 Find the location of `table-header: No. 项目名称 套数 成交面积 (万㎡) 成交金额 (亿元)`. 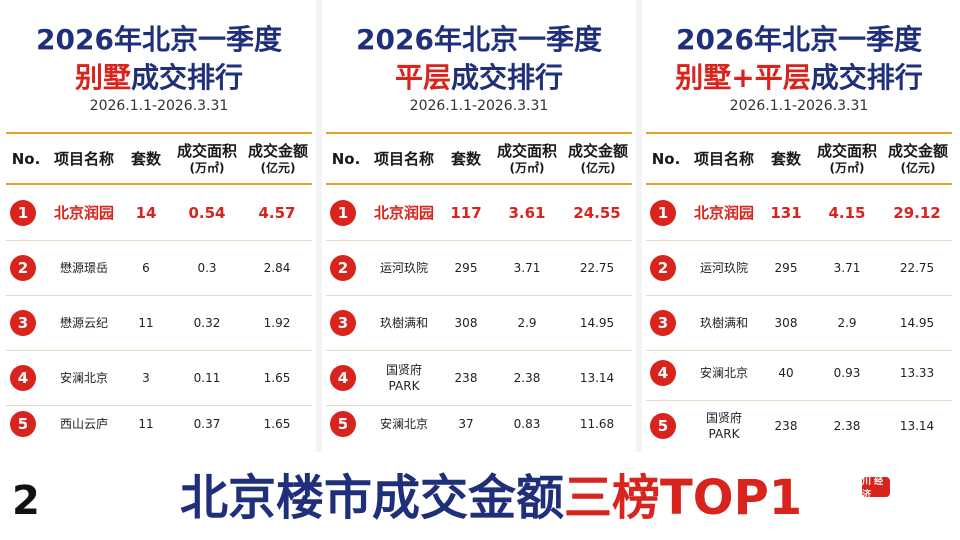

table-header: No. 项目名称 套数 成交面积 (万㎡) 成交金额 (亿元) is located at coordinates (799, 159).